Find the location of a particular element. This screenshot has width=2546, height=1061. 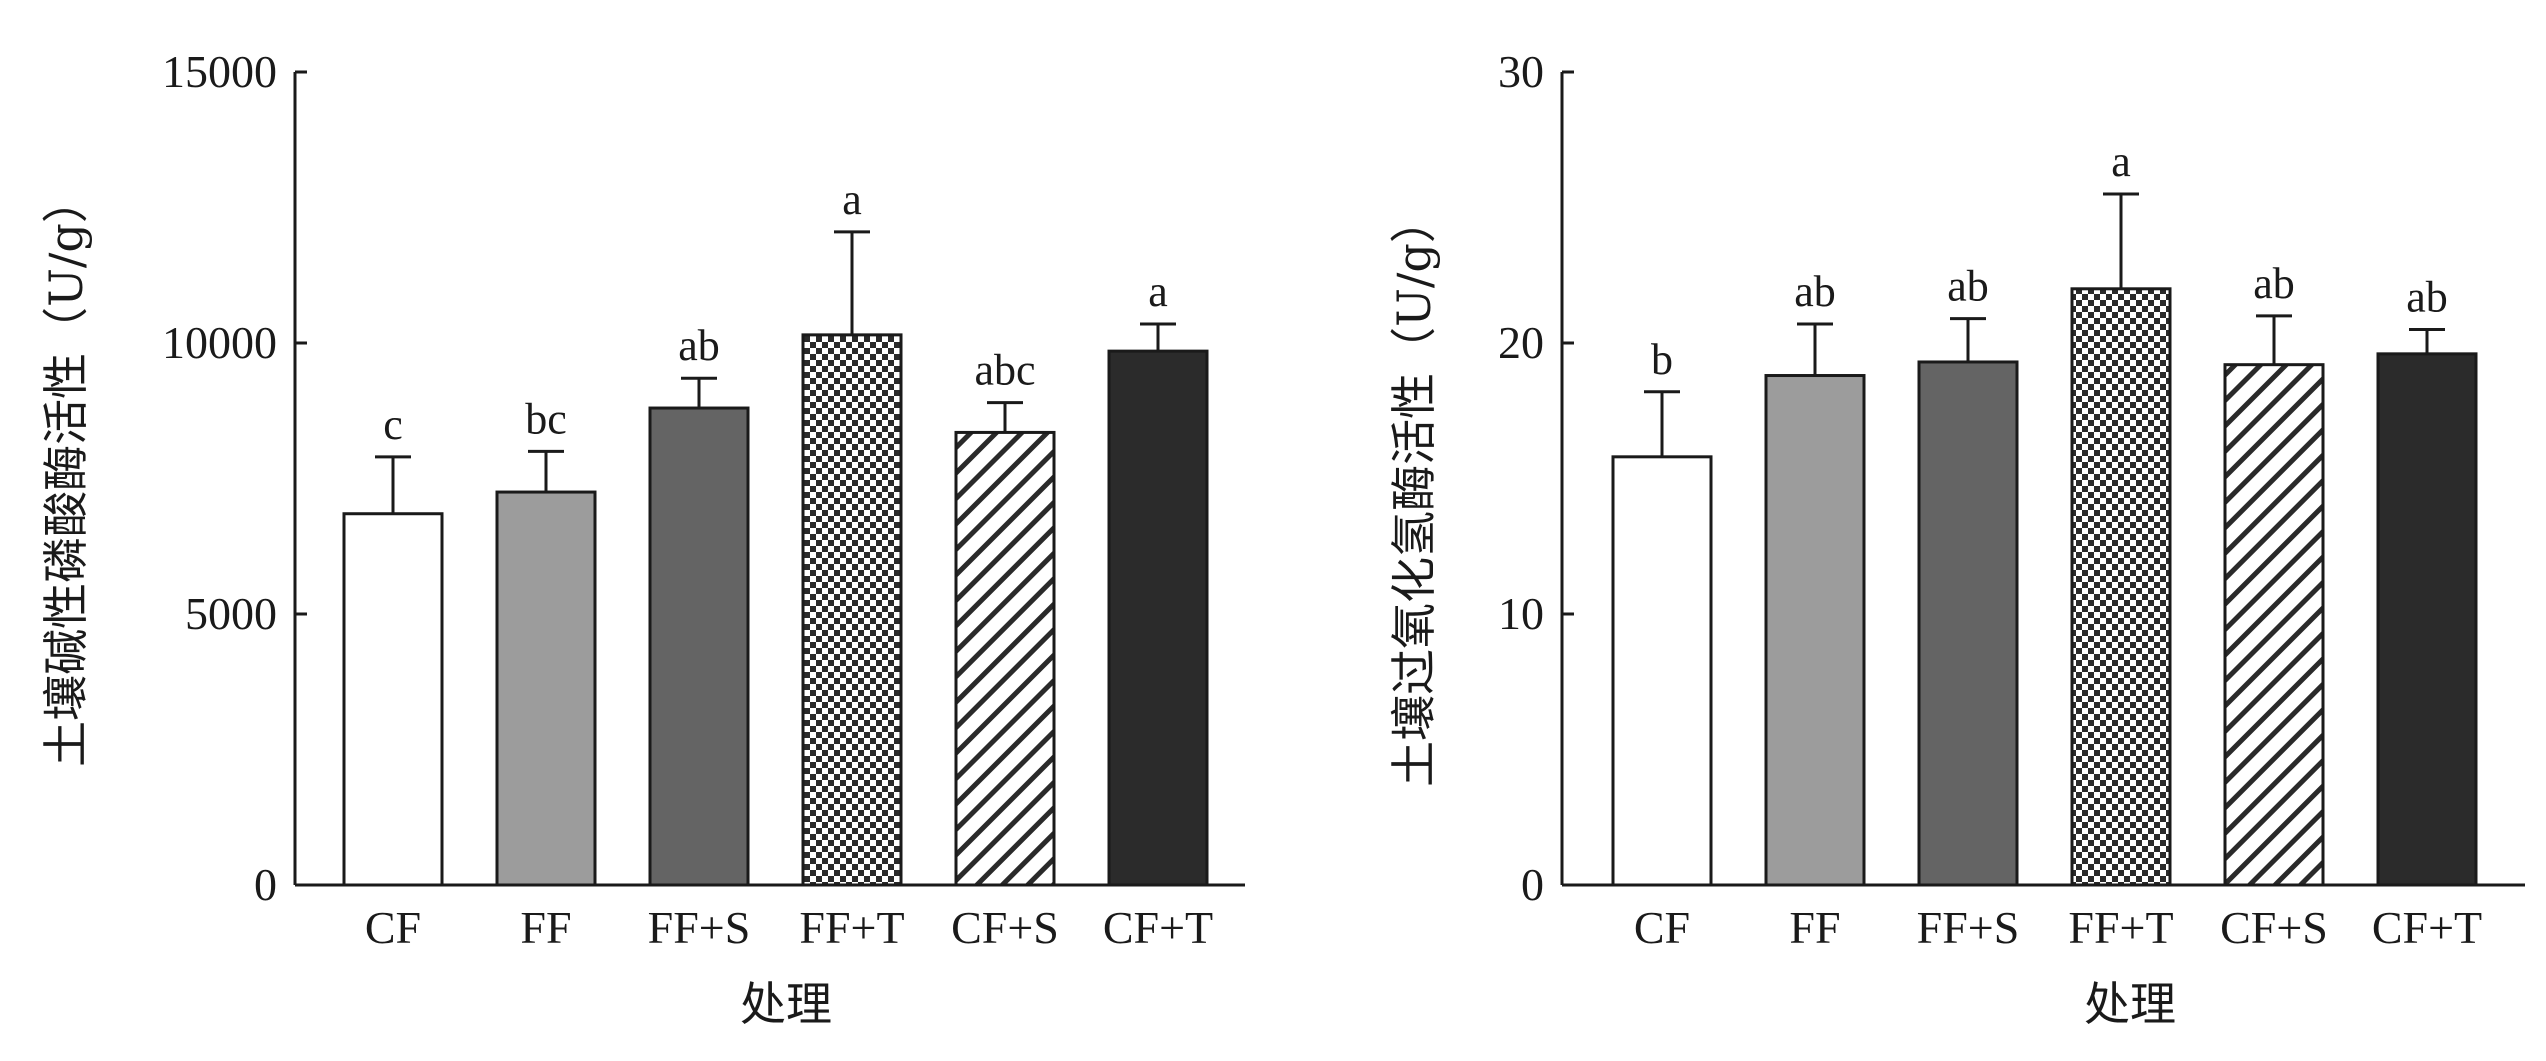

y-tick-label: 5000 is located at coordinates (231, 613).